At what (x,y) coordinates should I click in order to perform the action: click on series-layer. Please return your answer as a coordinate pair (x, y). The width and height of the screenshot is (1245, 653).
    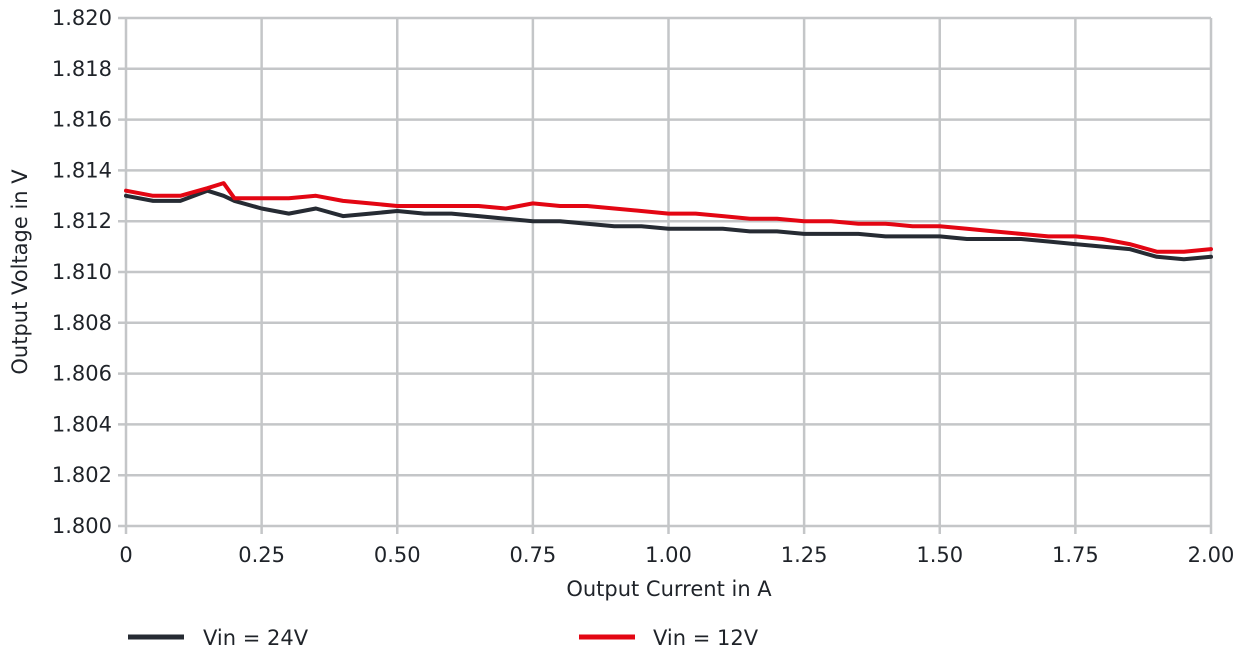
    Looking at the image, I should click on (668, 221).